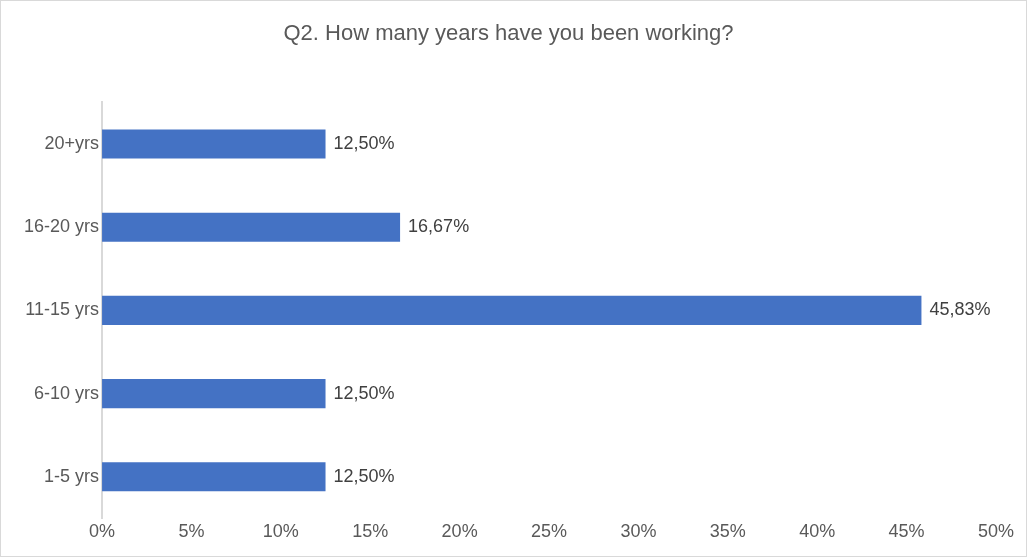 Image resolution: width=1027 pixels, height=557 pixels. Describe the element at coordinates (727, 531) in the screenshot. I see `x-tick-label: 35%` at that location.